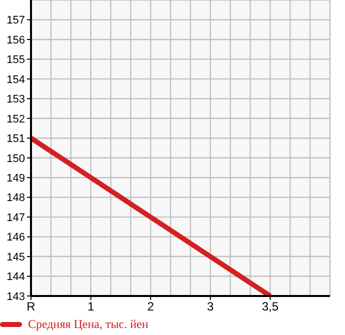 The image size is (345, 335). What do you see at coordinates (15, 100) in the screenshot?
I see `y-tick-label: 153` at bounding box center [15, 100].